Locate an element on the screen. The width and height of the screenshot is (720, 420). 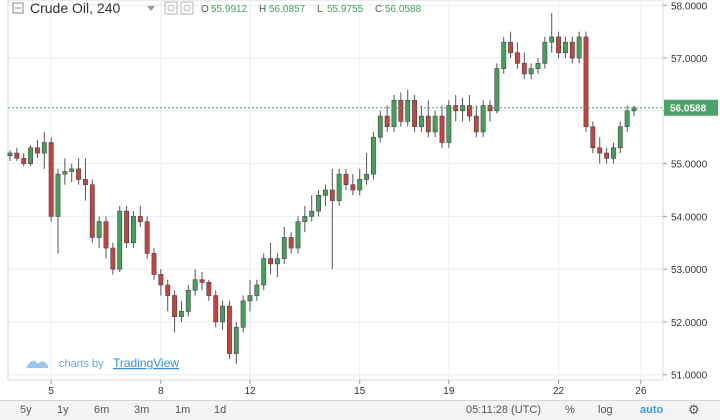
range-1d-button: 1d is located at coordinates (220, 410).